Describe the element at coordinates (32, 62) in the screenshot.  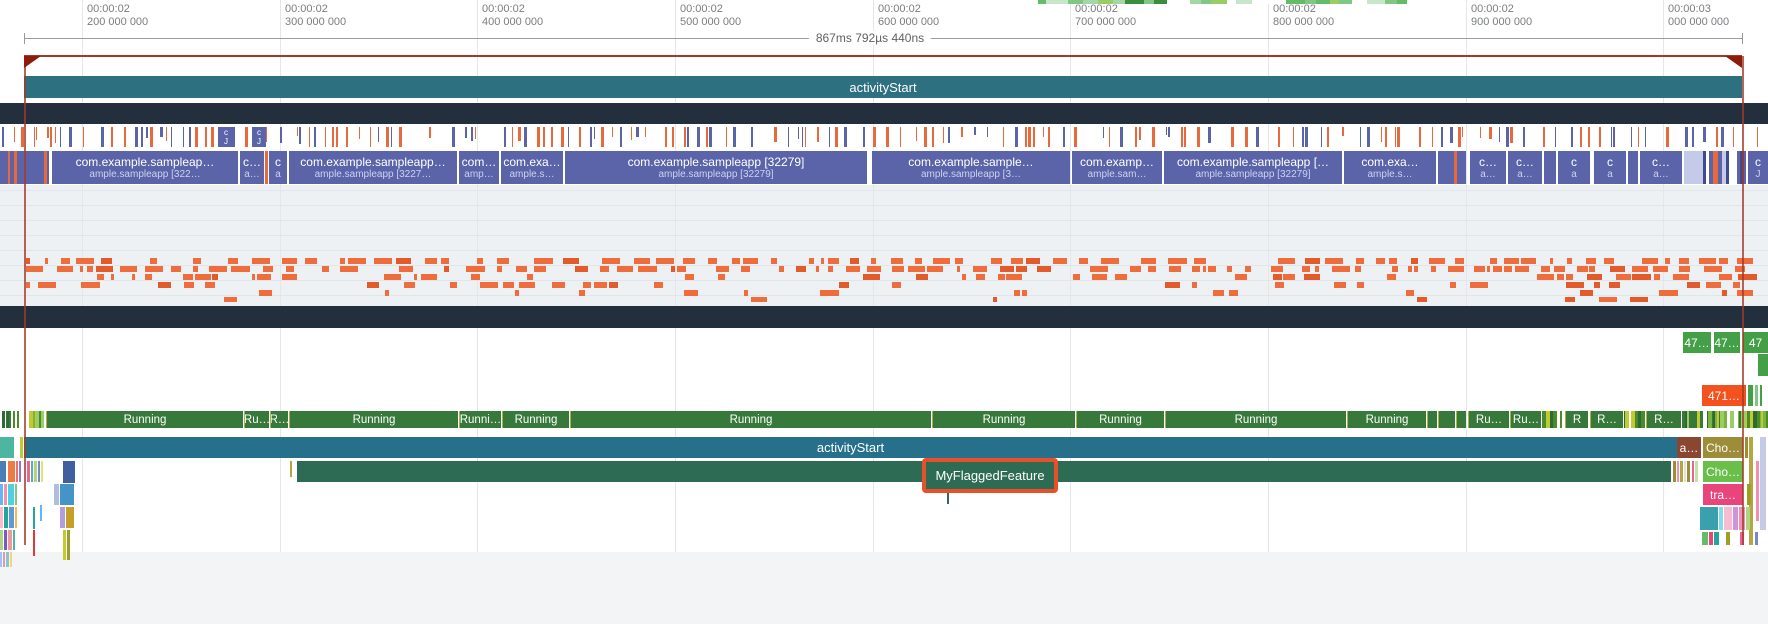
I see `selection-handle-left` at that location.